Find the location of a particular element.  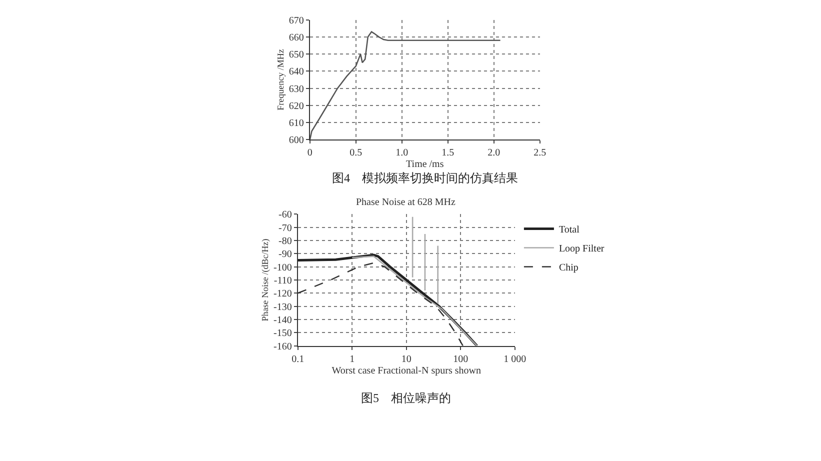

y-axis-title: Frequency /MHz is located at coordinates (280, 79).